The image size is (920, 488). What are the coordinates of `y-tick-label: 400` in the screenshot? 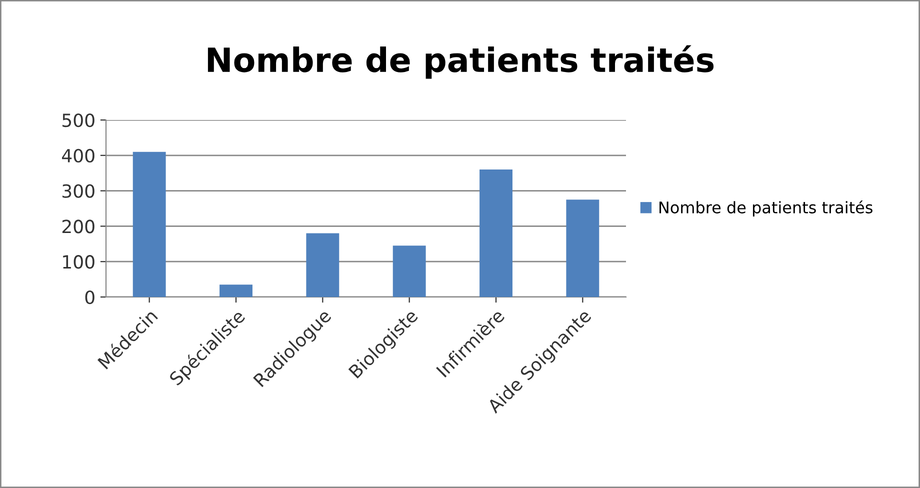 It's located at (78, 155).